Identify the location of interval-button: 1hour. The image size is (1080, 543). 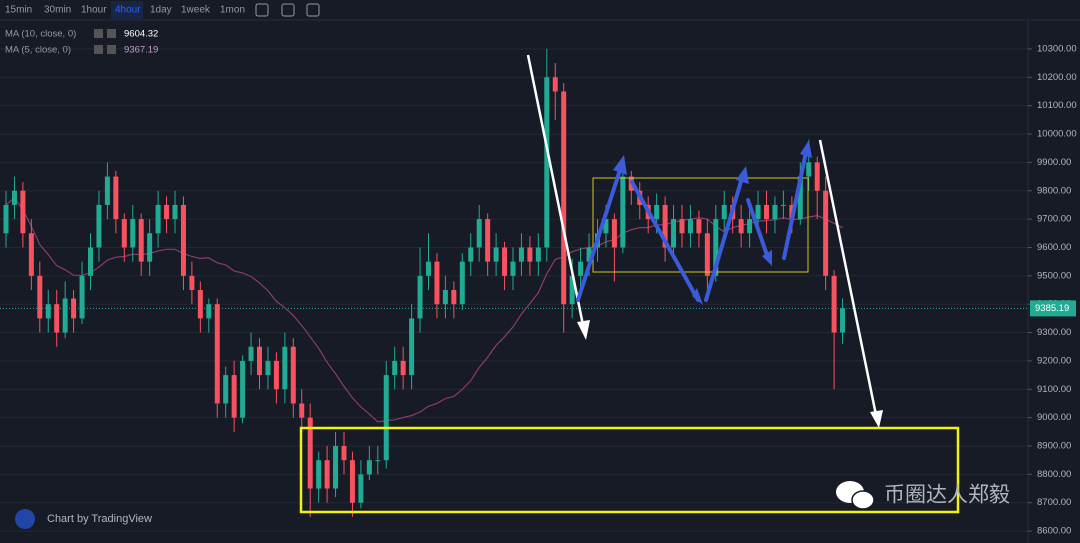
(94, 10).